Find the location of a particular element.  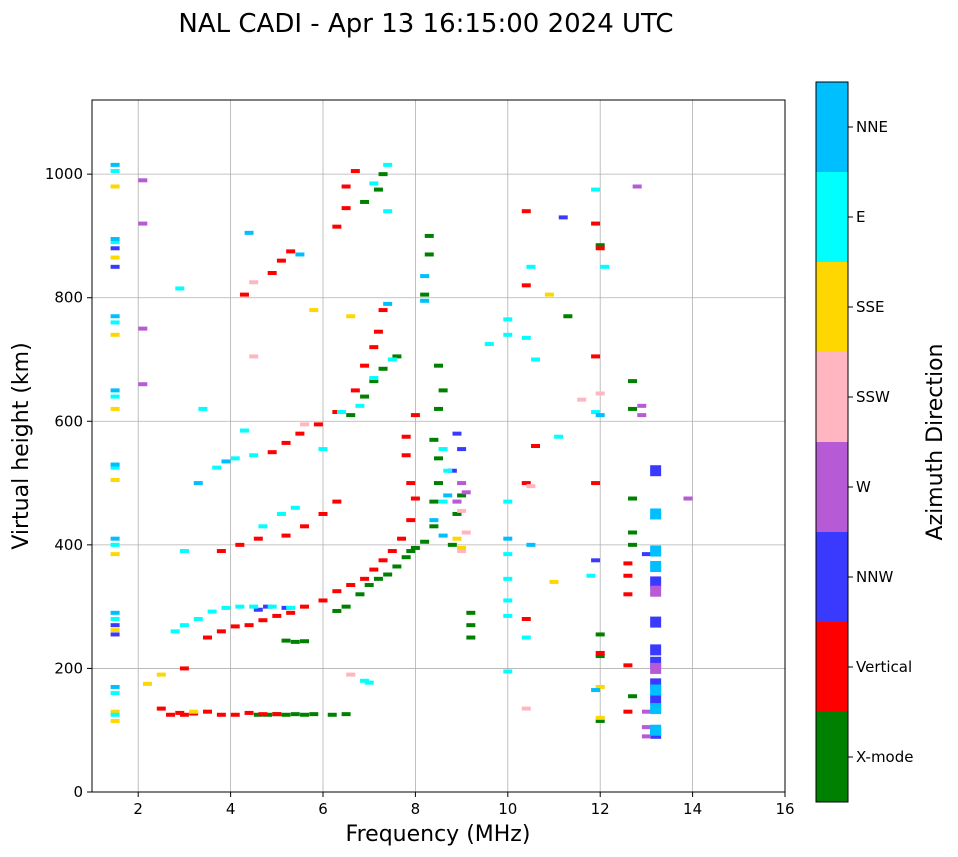

y-tick-label: 200 is located at coordinates (68, 668).